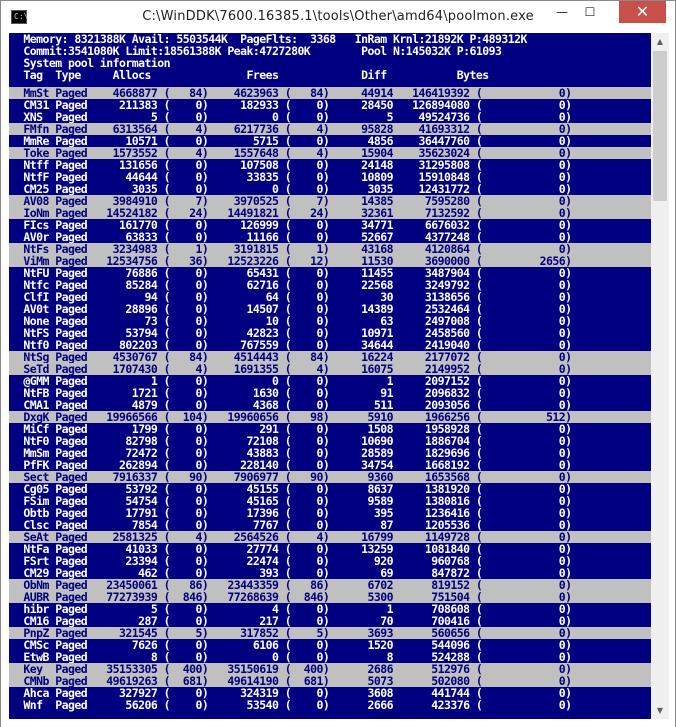  Describe the element at coordinates (330, 381) in the screenshot. I see `pool-row: @GMM Paged 1 ( 0) 0 ( 0) 1 2097152 ( 0)` at that location.